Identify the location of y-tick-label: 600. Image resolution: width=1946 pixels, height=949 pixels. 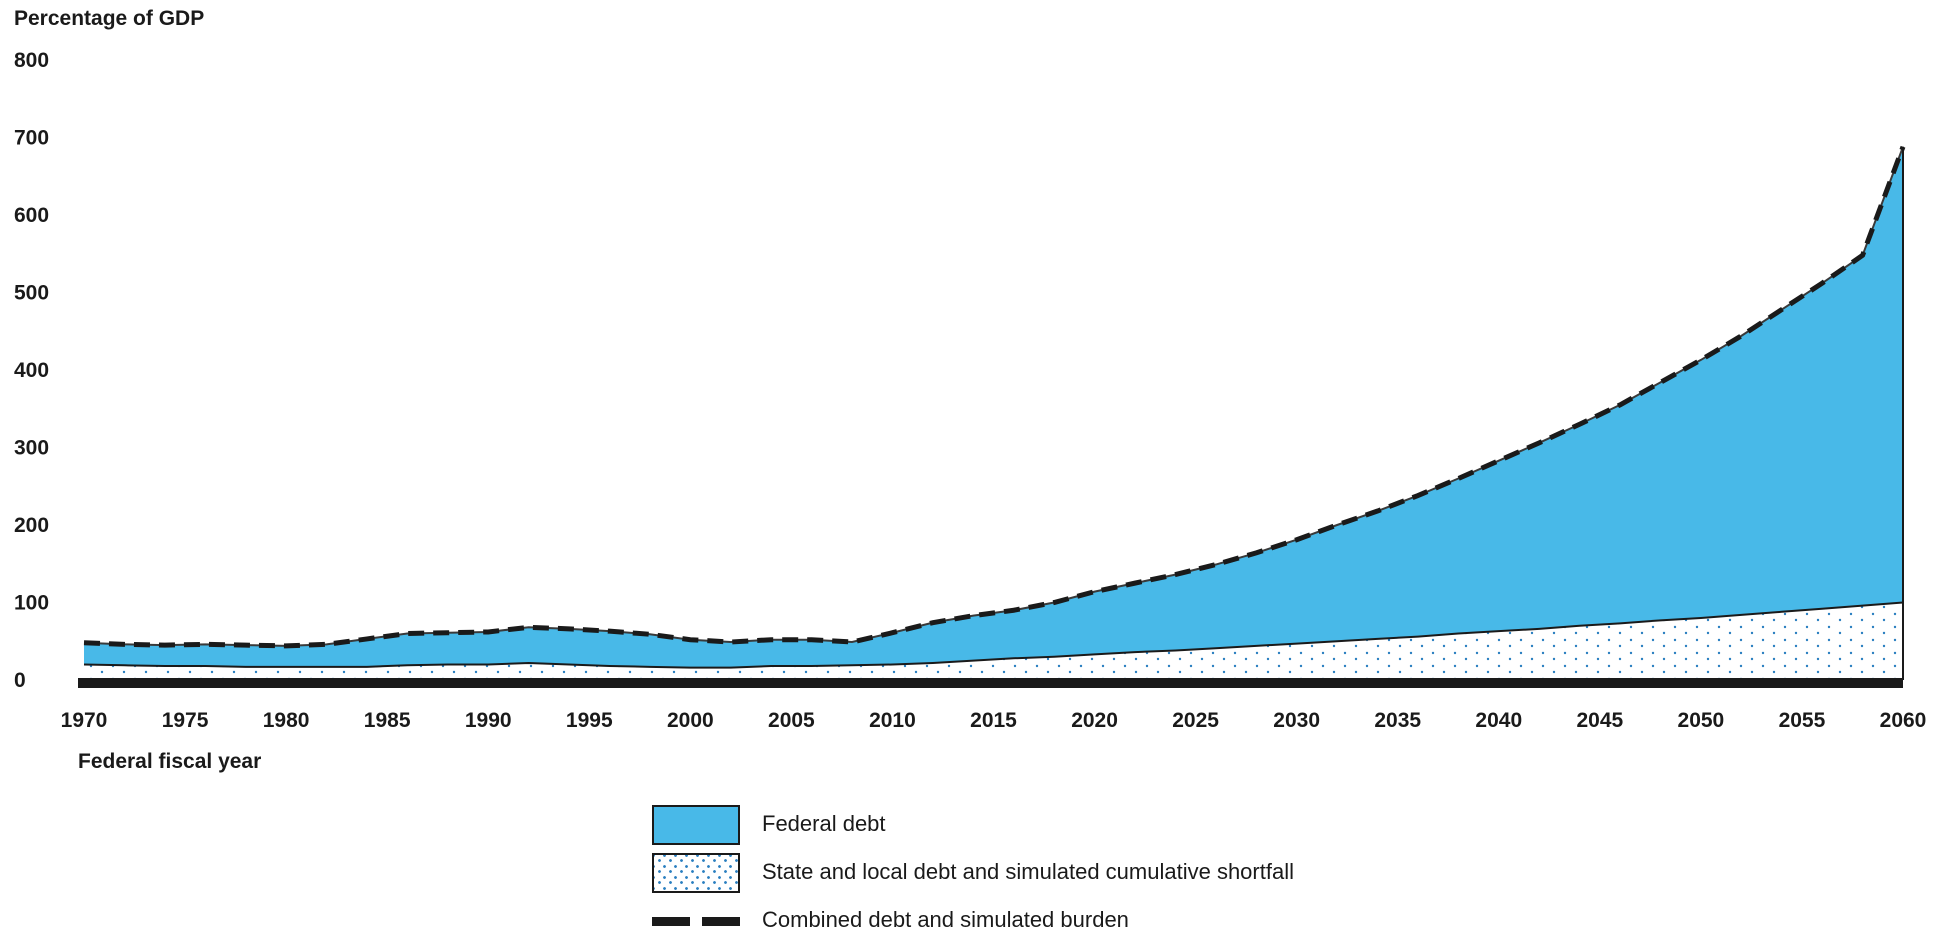
(31, 215).